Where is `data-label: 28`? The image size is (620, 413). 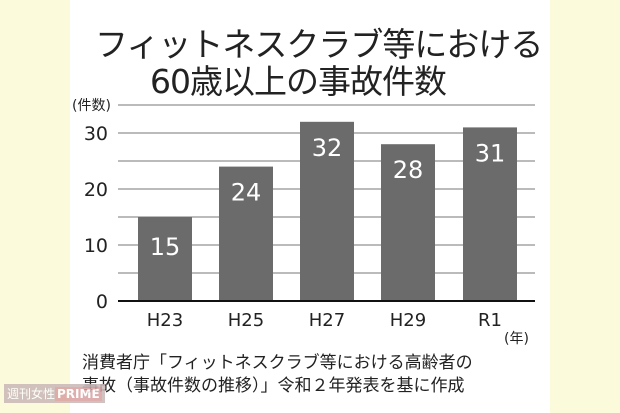
data-label: 28 is located at coordinates (408, 170).